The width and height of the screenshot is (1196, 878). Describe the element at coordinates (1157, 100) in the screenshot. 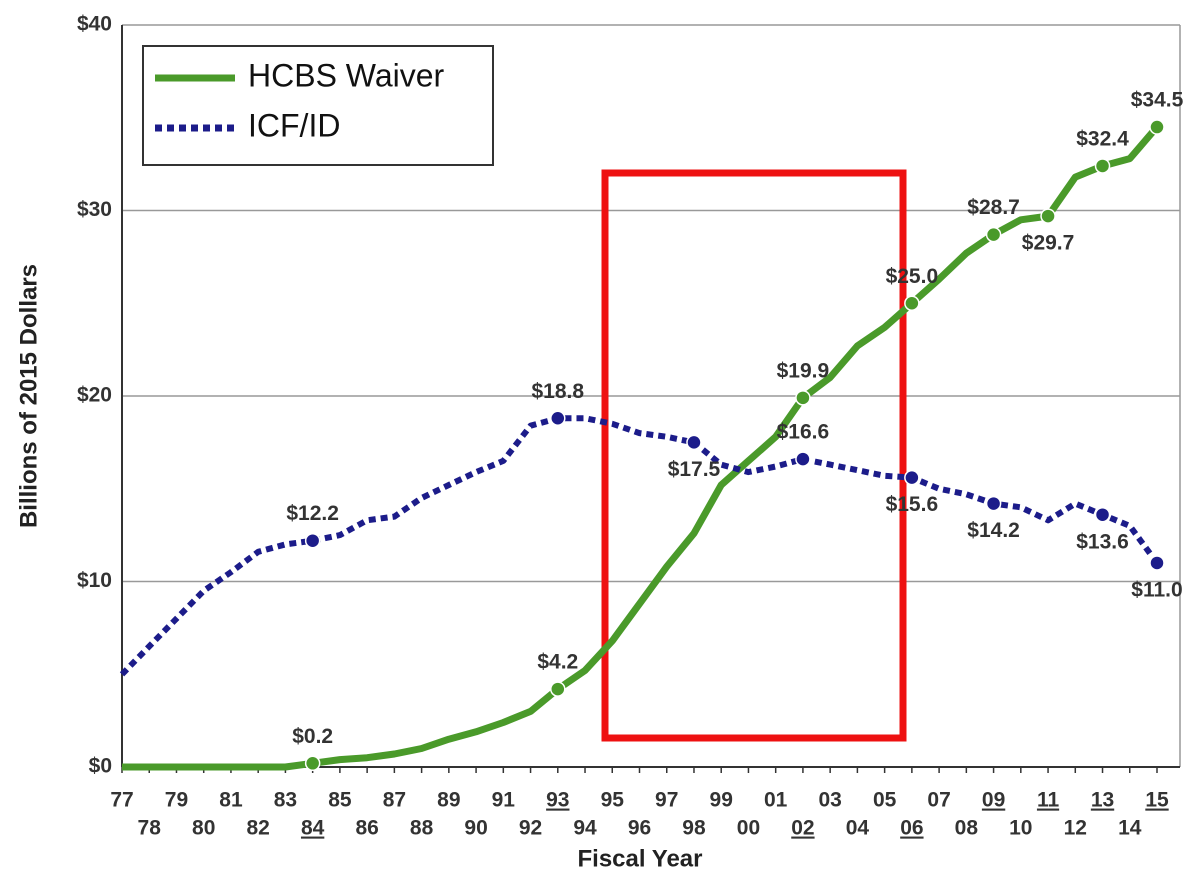

I see `data-label: $34.5` at that location.